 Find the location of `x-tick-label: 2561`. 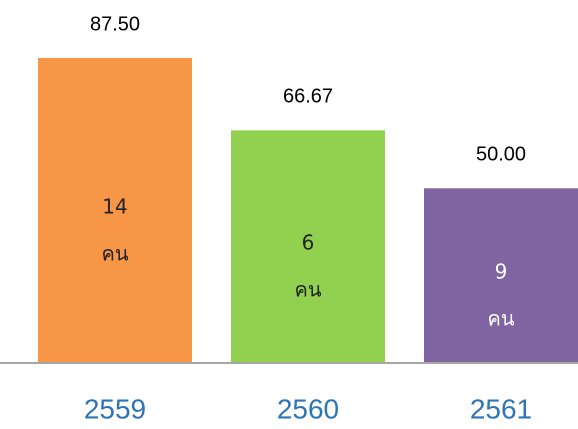

x-tick-label: 2561 is located at coordinates (501, 408).